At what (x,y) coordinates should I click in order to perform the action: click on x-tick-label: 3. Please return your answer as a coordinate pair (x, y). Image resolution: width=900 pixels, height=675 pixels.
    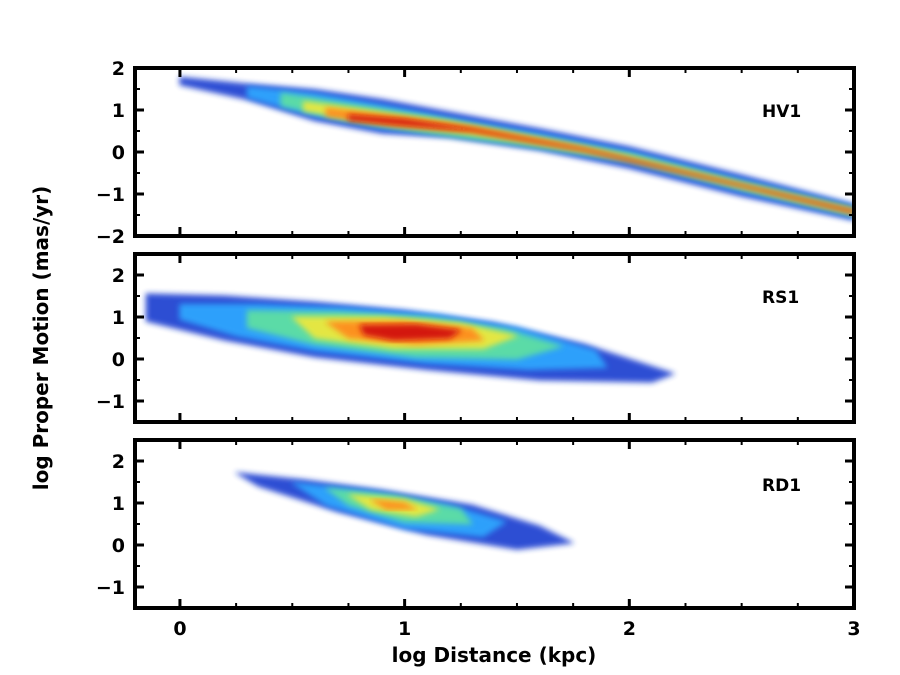
    Looking at the image, I should click on (853, 629).